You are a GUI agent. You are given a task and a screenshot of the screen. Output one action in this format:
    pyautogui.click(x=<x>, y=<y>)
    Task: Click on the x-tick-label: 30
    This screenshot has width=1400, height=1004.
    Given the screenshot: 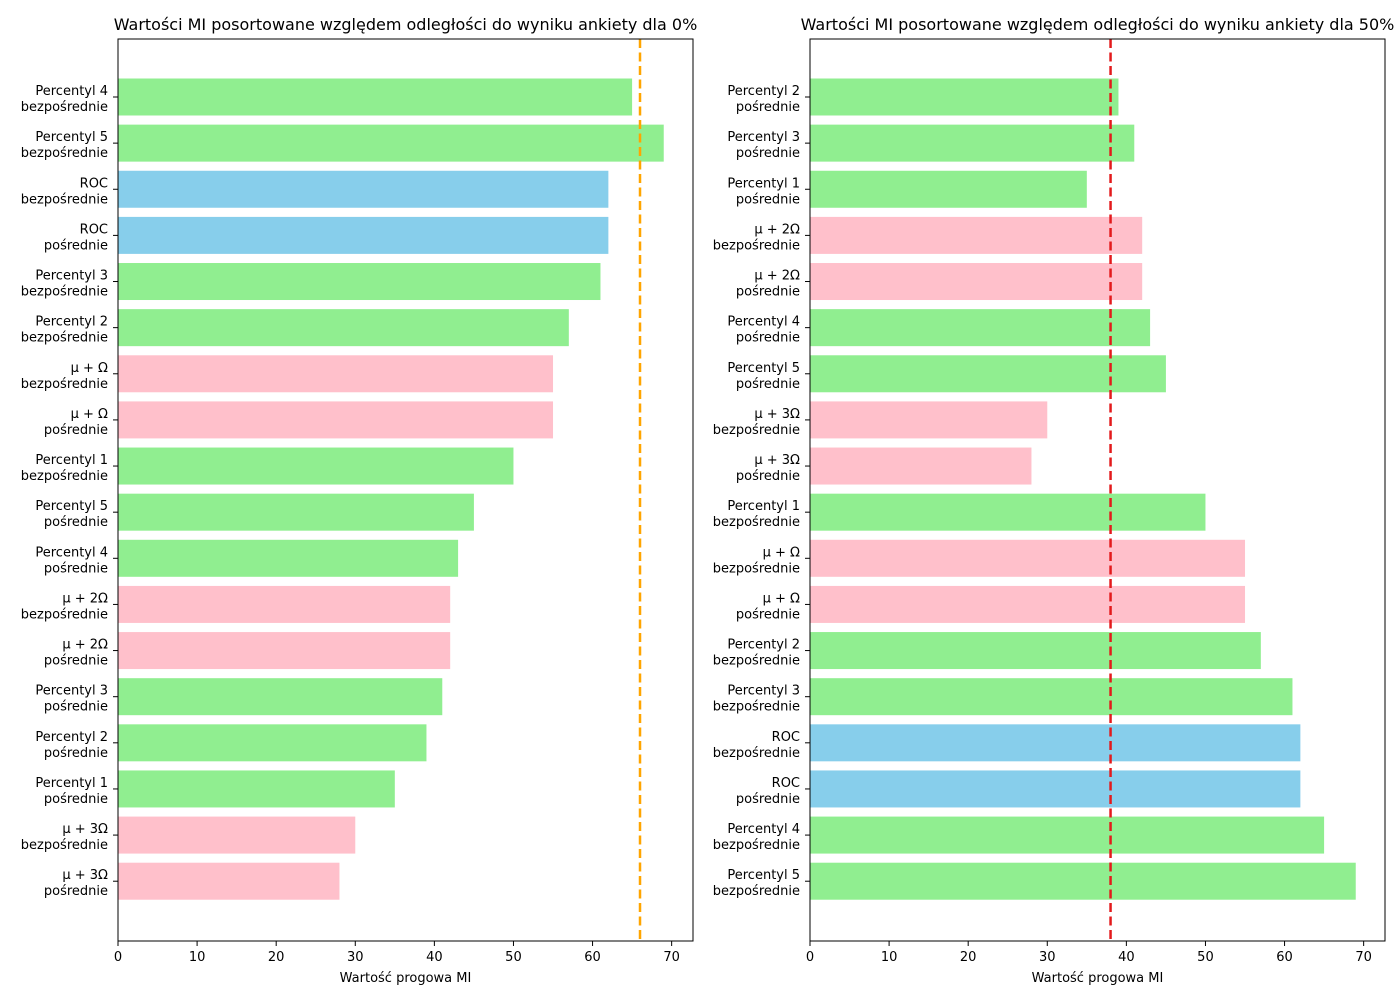 What is the action you would take?
    pyautogui.click(x=1047, y=957)
    